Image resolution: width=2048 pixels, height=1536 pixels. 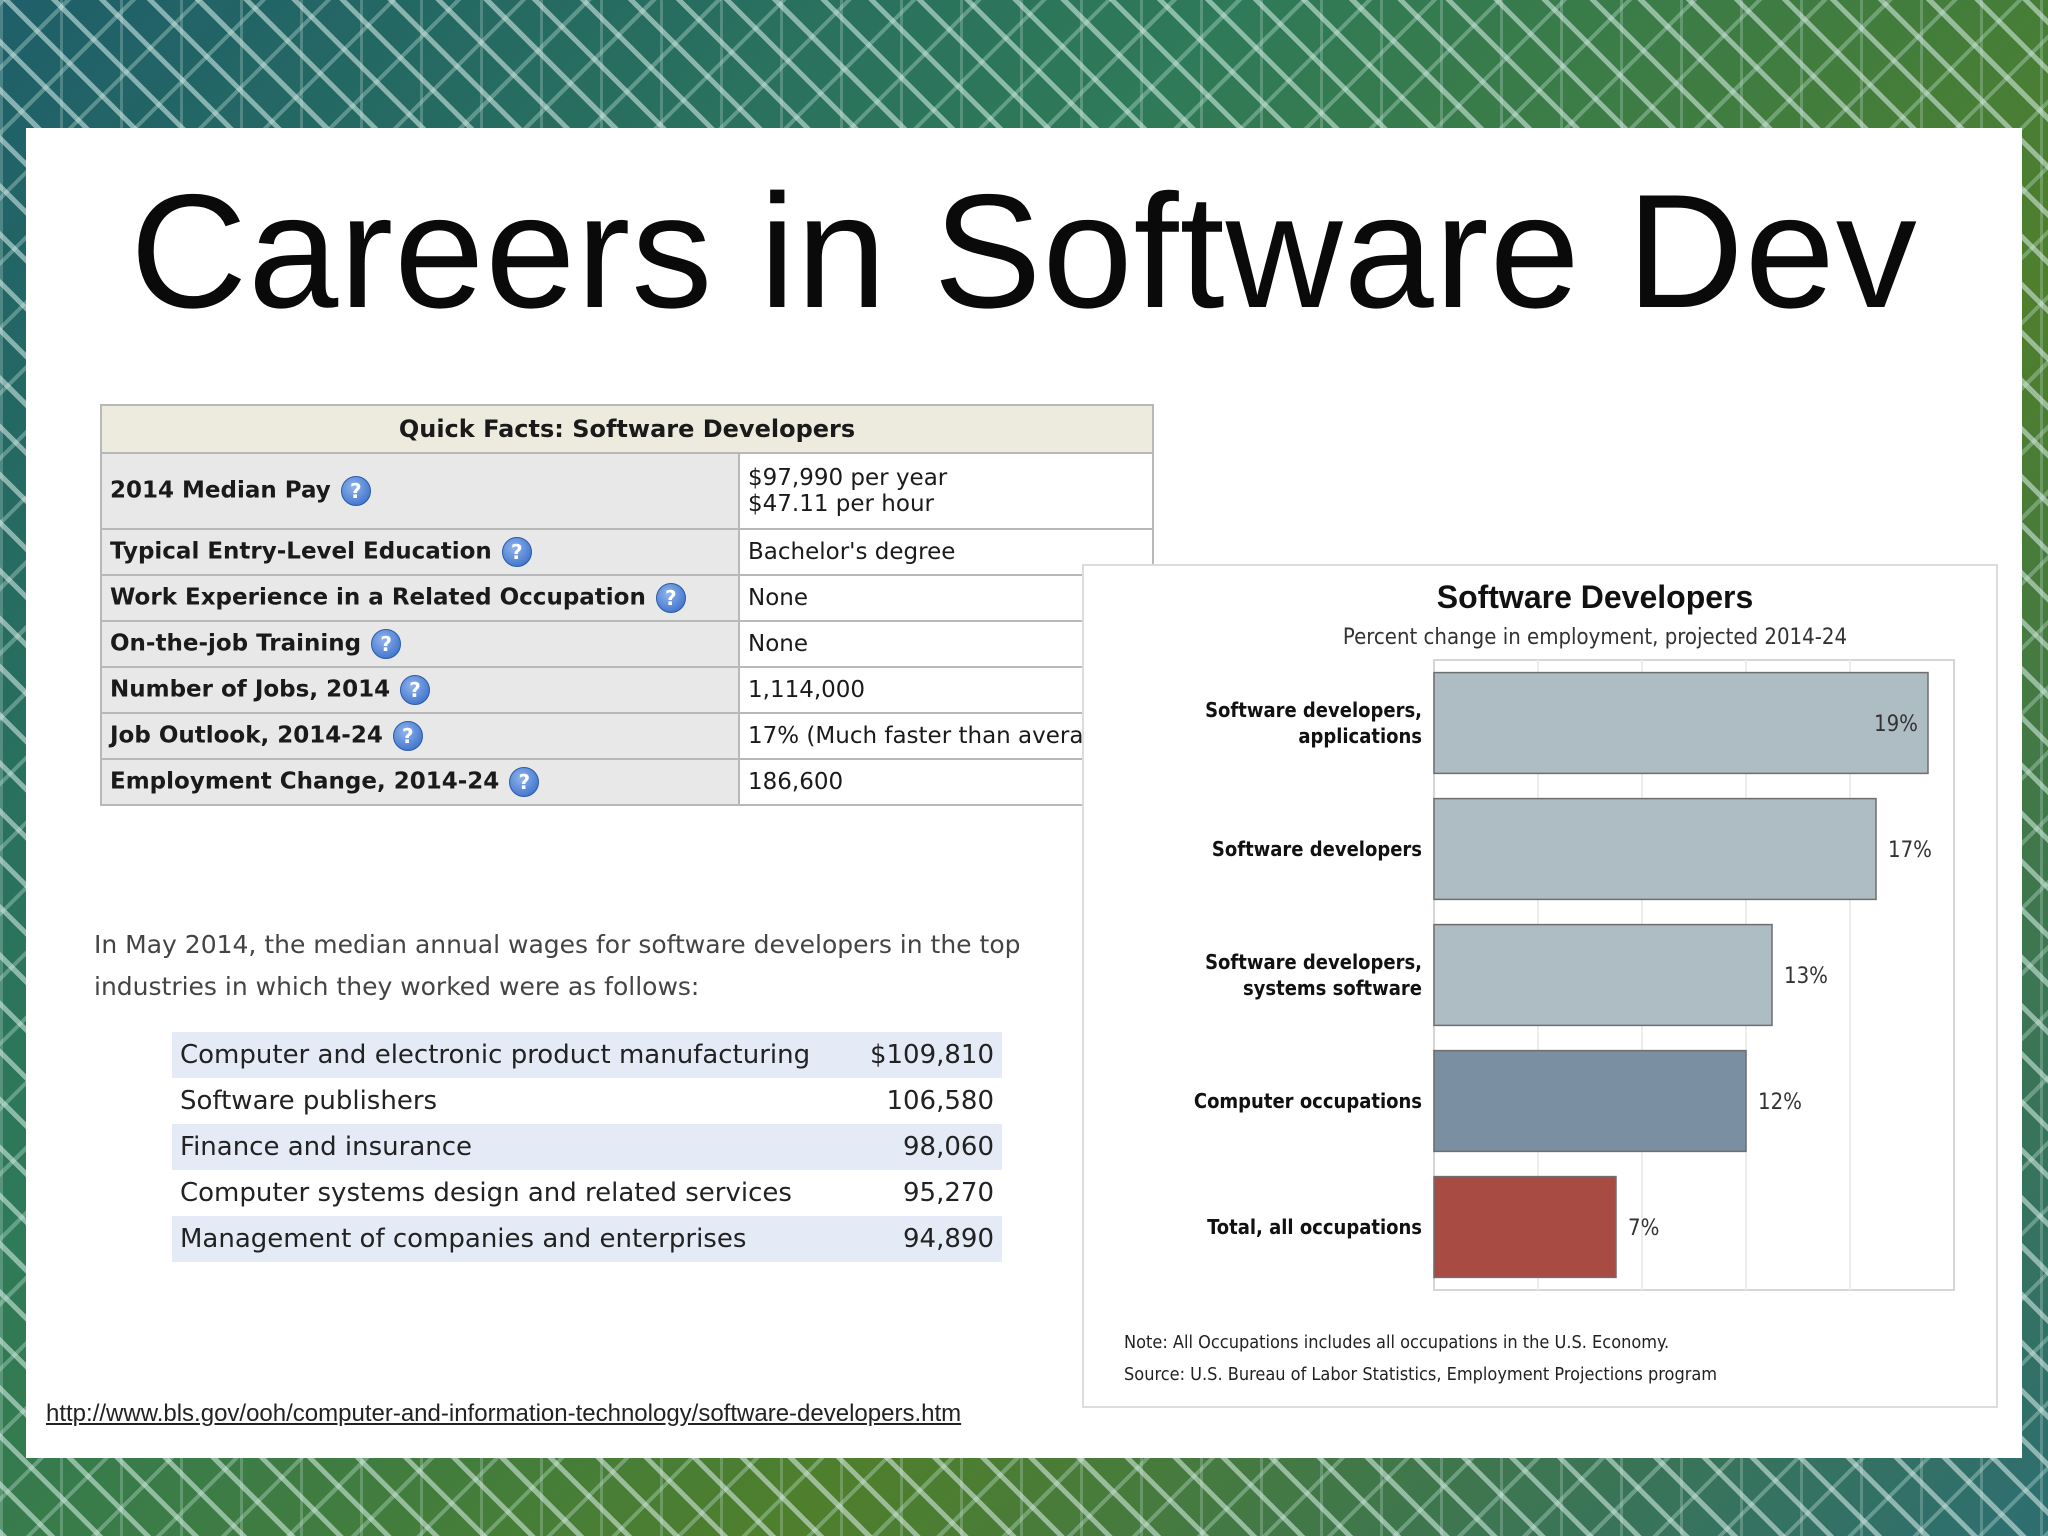 What do you see at coordinates (940, 1101) in the screenshot?
I see `wage-cell: 106,580` at bounding box center [940, 1101].